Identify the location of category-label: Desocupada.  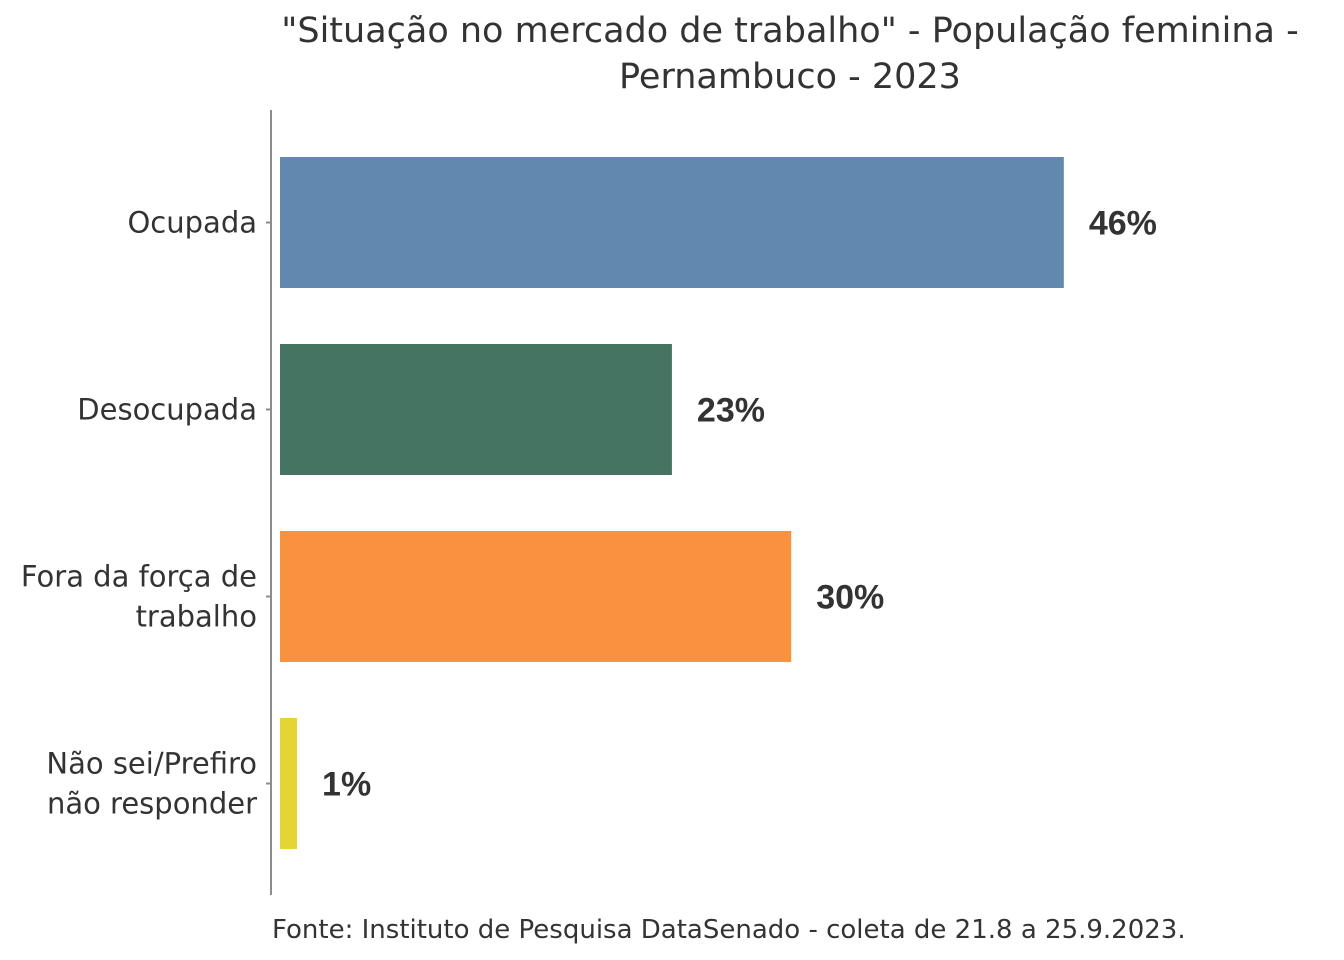
(167, 410).